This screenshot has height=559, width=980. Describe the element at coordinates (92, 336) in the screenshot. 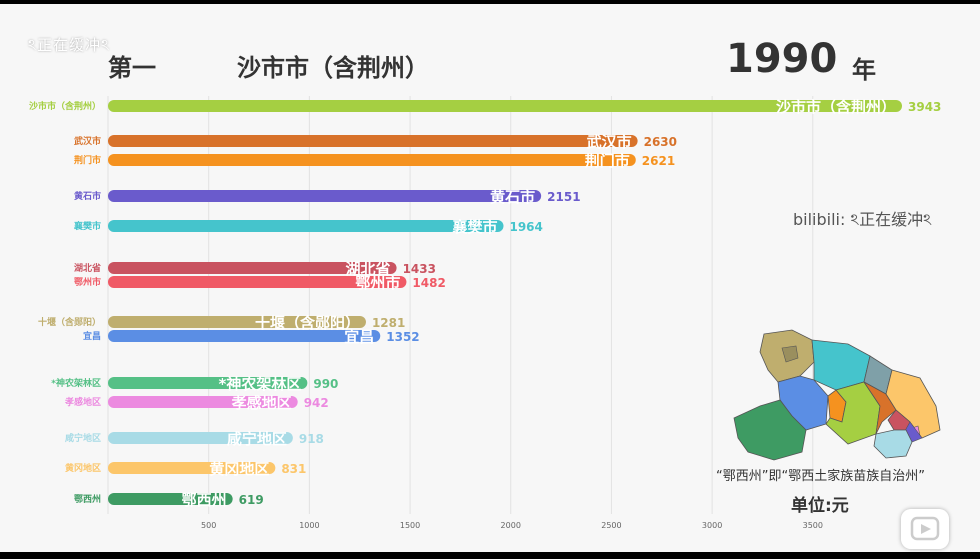

I see `category-label: 宜昌` at that location.